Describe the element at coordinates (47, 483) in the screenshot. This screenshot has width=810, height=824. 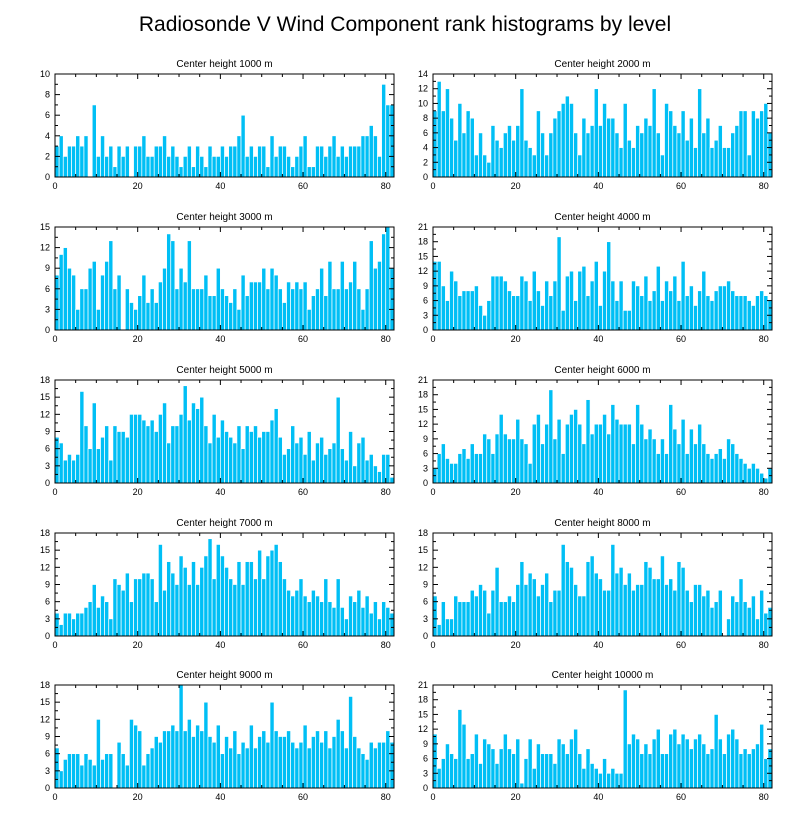
I see `y-tick-label: 0` at that location.